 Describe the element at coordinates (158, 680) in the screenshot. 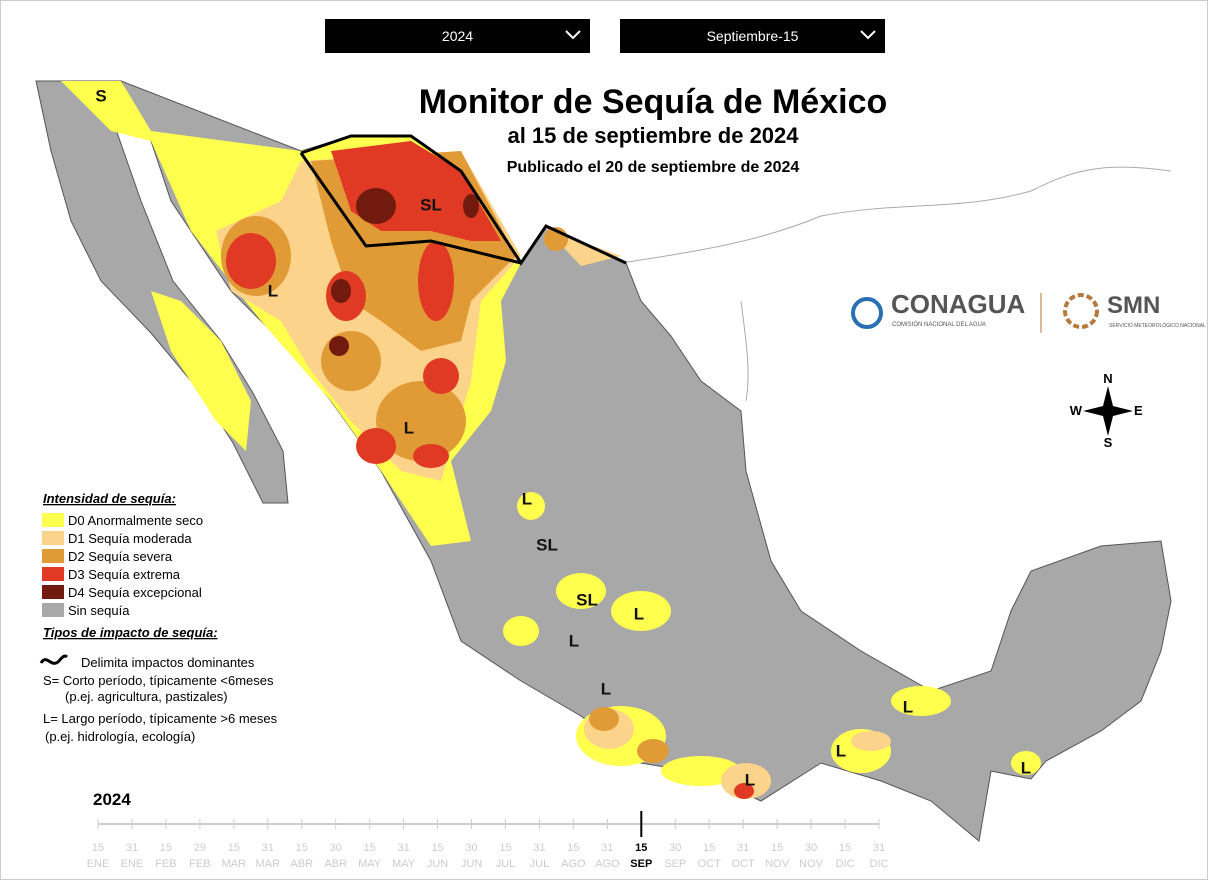

I see `short-impact: S= Corto período, típicamente <6meses` at that location.